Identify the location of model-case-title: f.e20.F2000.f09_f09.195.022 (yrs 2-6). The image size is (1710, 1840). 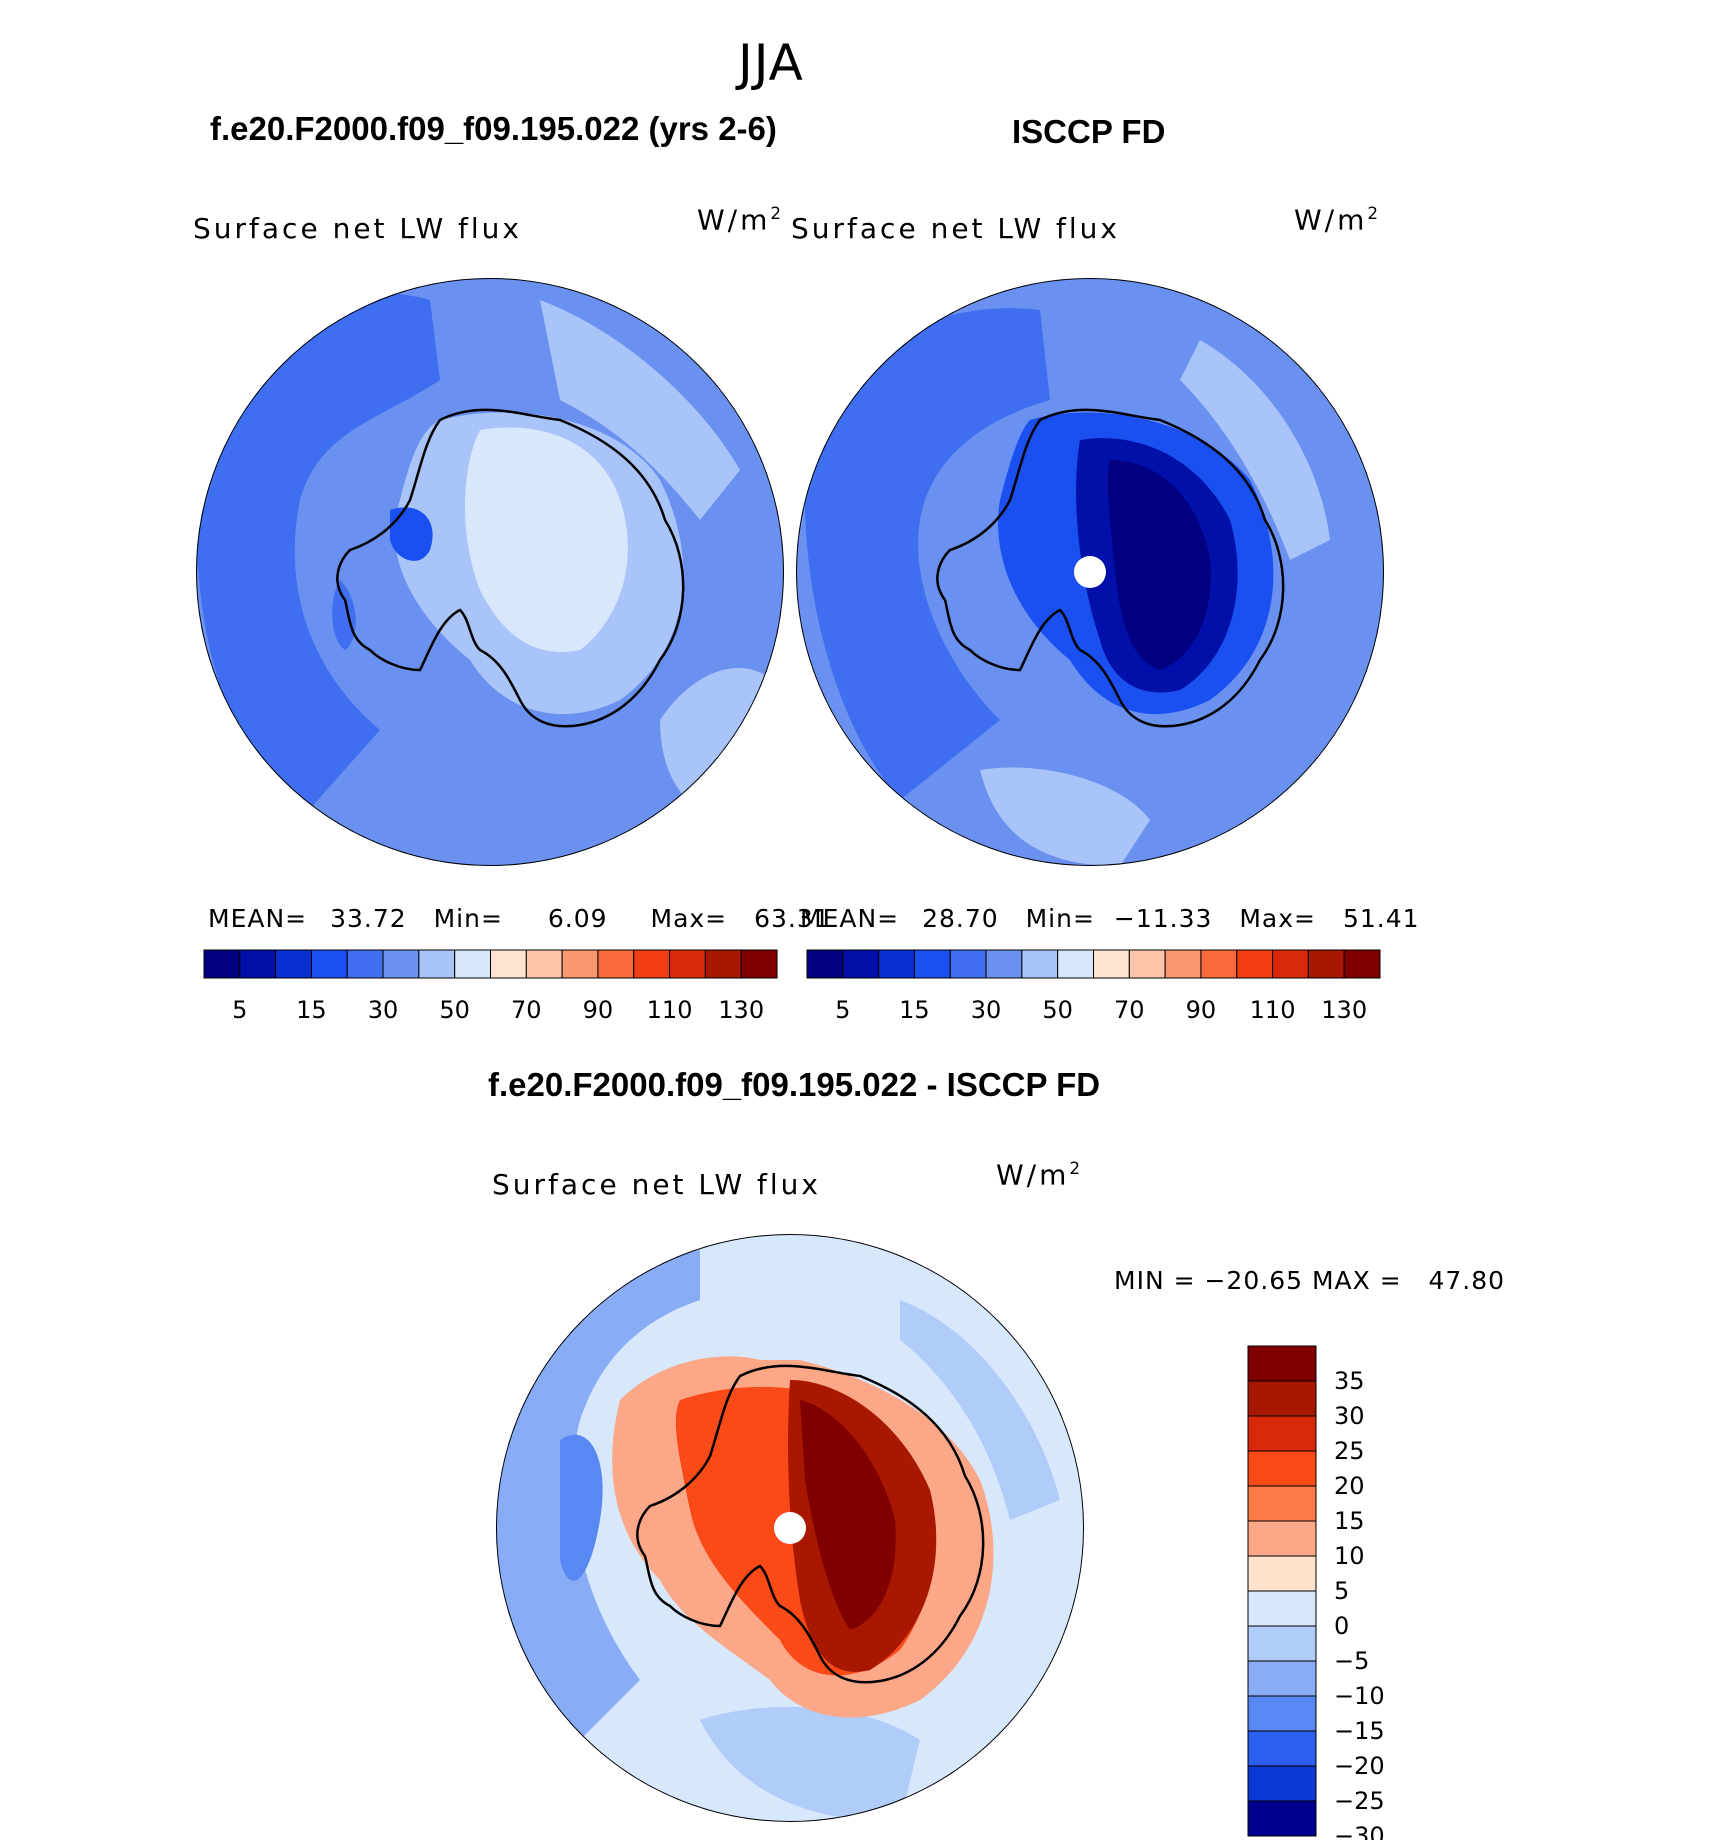
(493, 128).